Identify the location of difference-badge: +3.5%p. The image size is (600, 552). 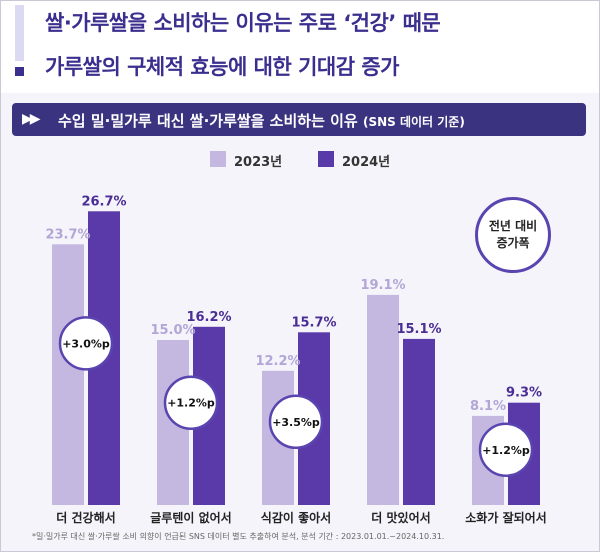
(296, 422).